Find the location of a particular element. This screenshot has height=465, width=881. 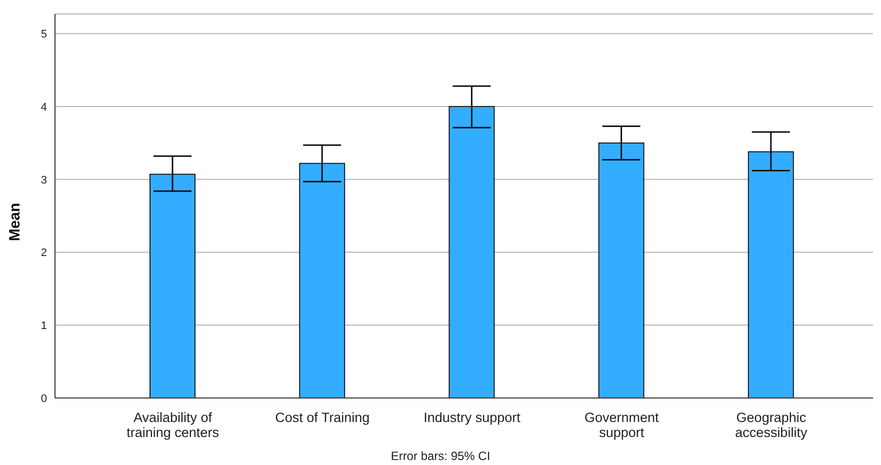

y-tick-label: 4 is located at coordinates (43, 107).